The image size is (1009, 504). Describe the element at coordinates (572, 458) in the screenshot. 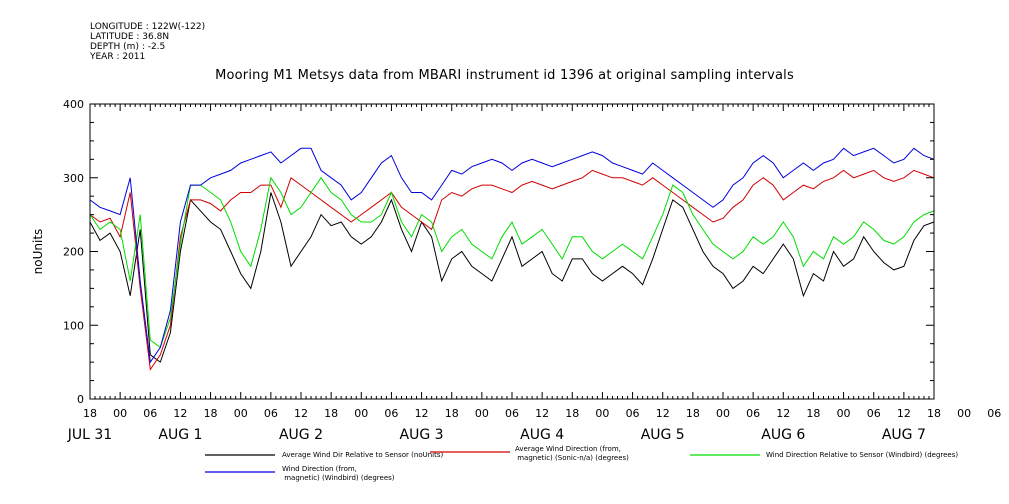

I see `legend-label-line: magnetic) (Sonic-n/a) (degrees)` at that location.